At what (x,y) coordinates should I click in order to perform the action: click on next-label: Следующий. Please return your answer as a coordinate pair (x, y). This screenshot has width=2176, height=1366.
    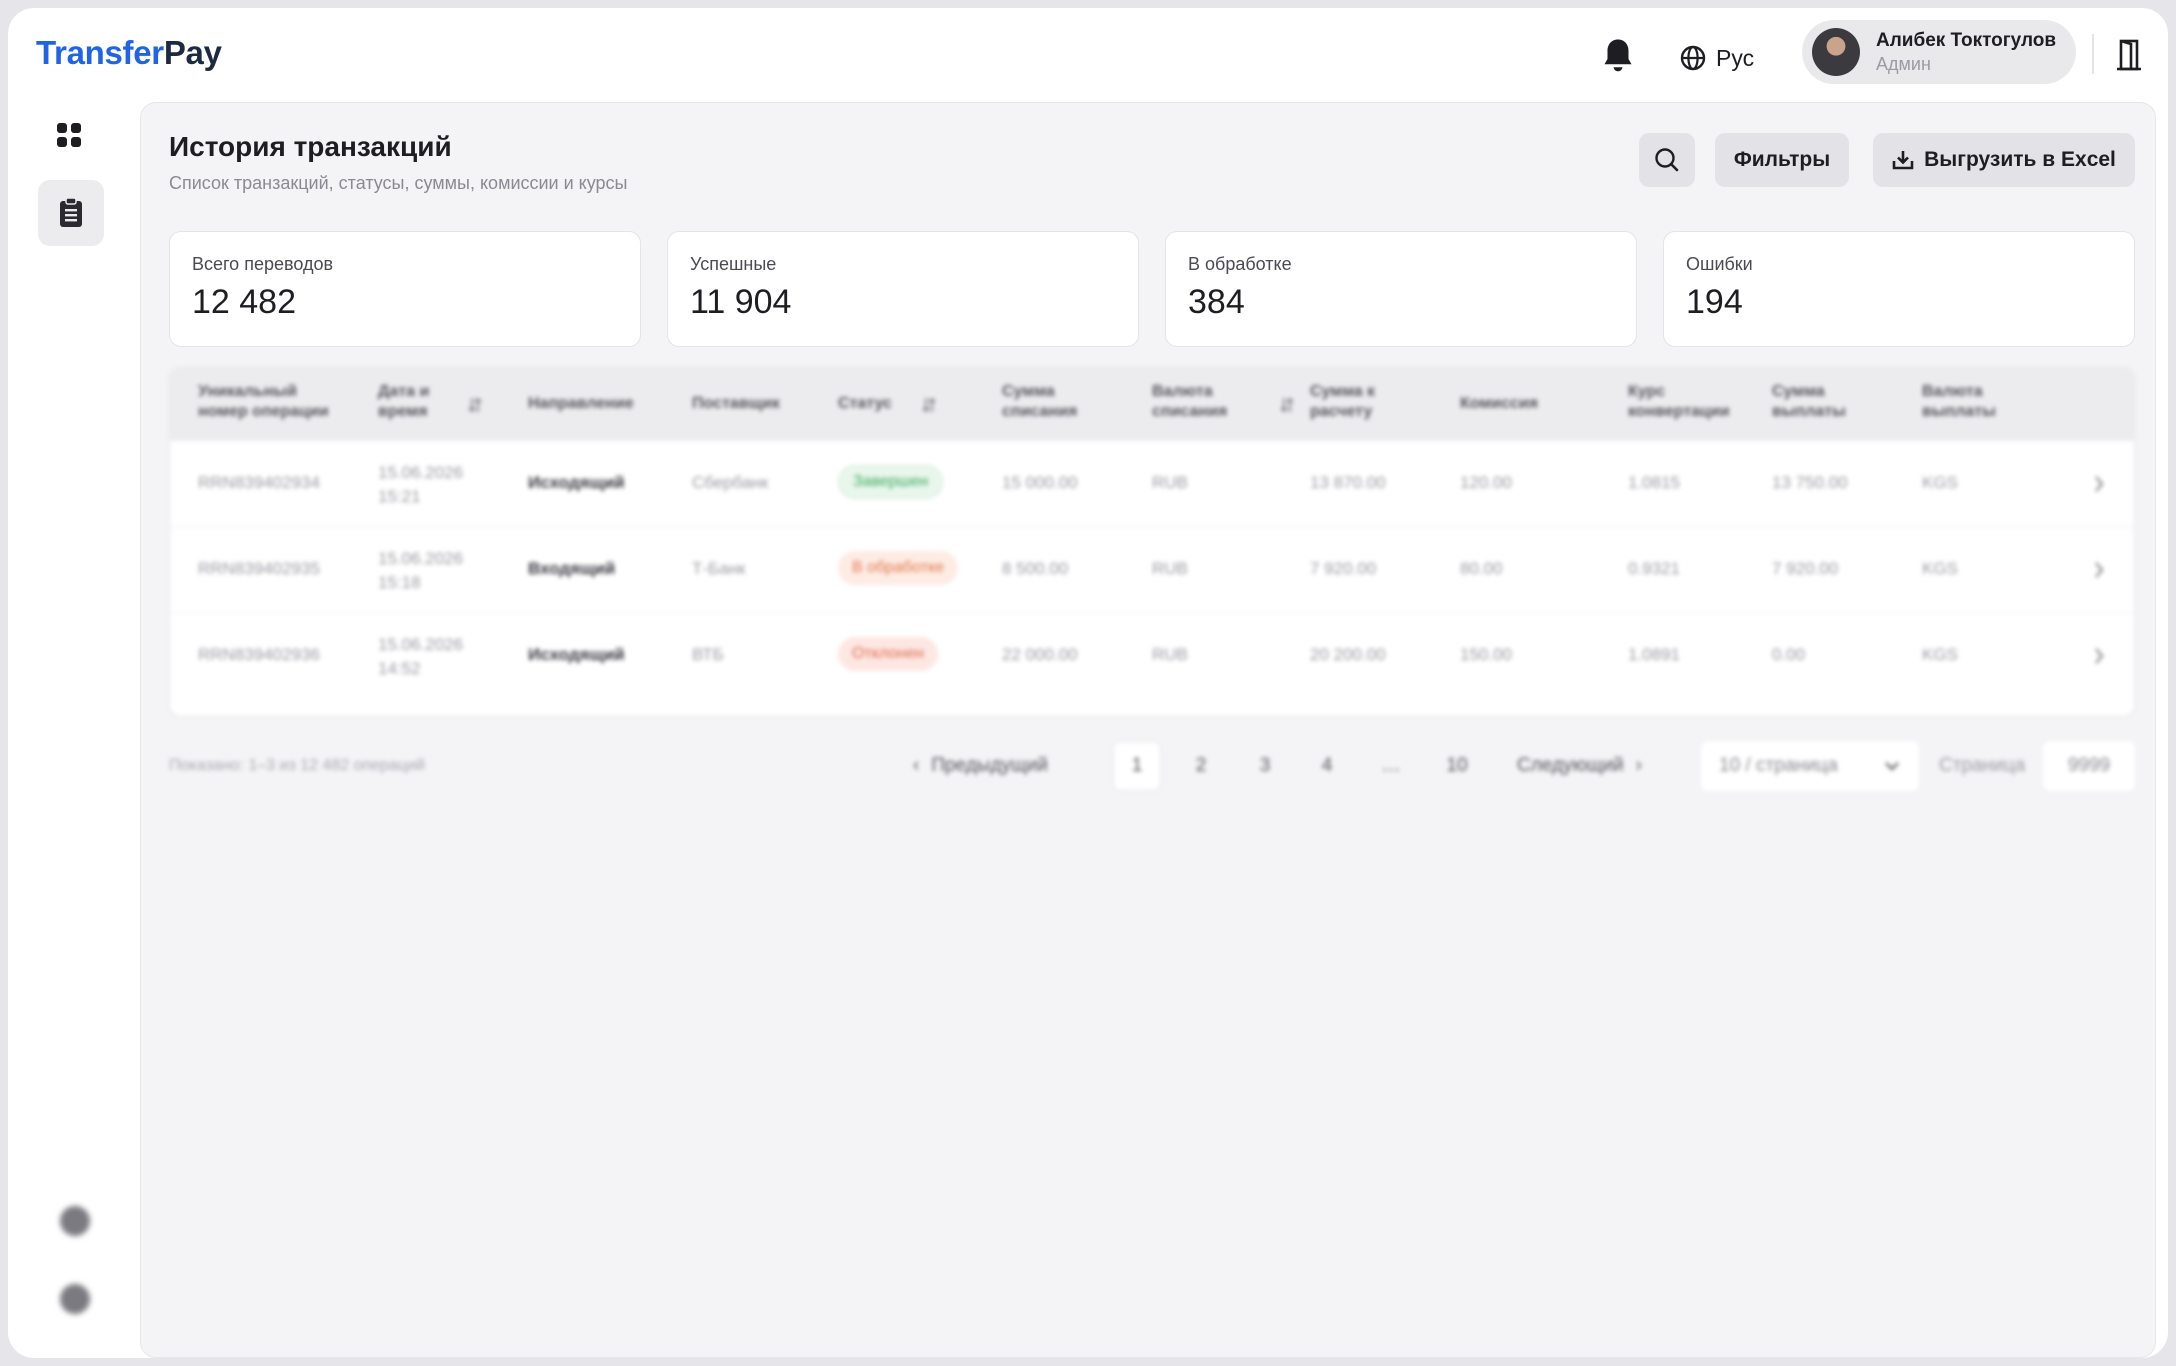
    Looking at the image, I should click on (1570, 765).